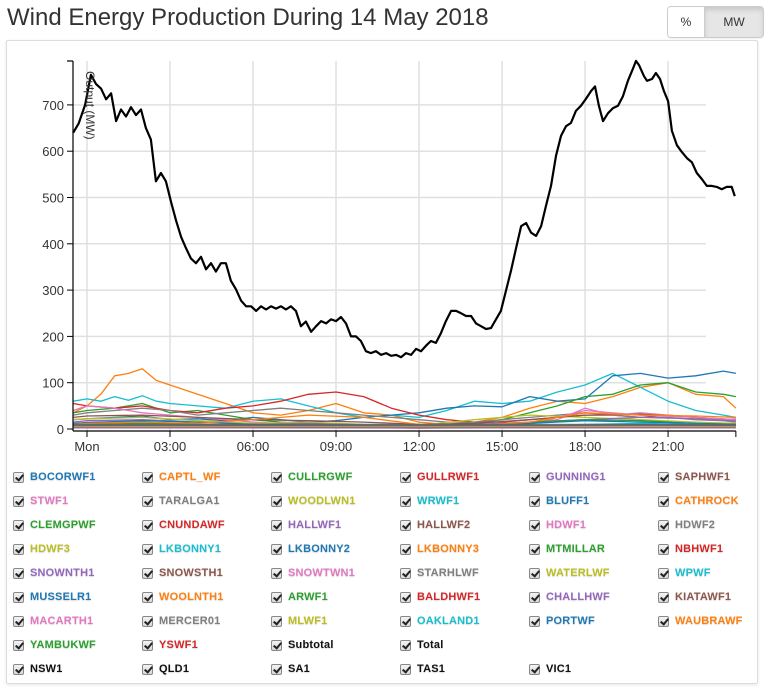 This screenshot has width=765, height=687. I want to click on legend-item-woolnth1: WOOLNTH1, so click(183, 597).